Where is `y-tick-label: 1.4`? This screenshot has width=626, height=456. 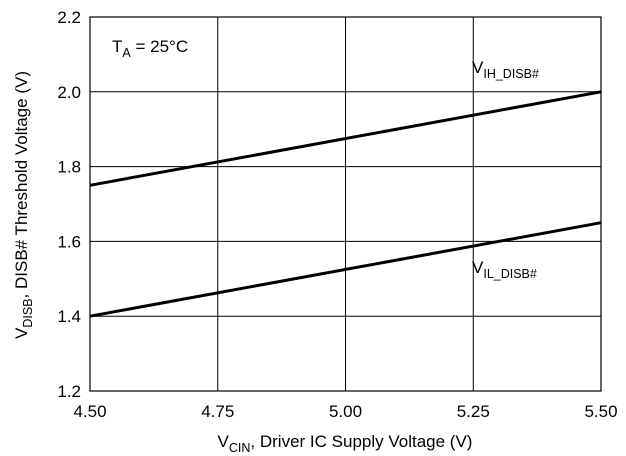
y-tick-label: 1.4 is located at coordinates (69, 316).